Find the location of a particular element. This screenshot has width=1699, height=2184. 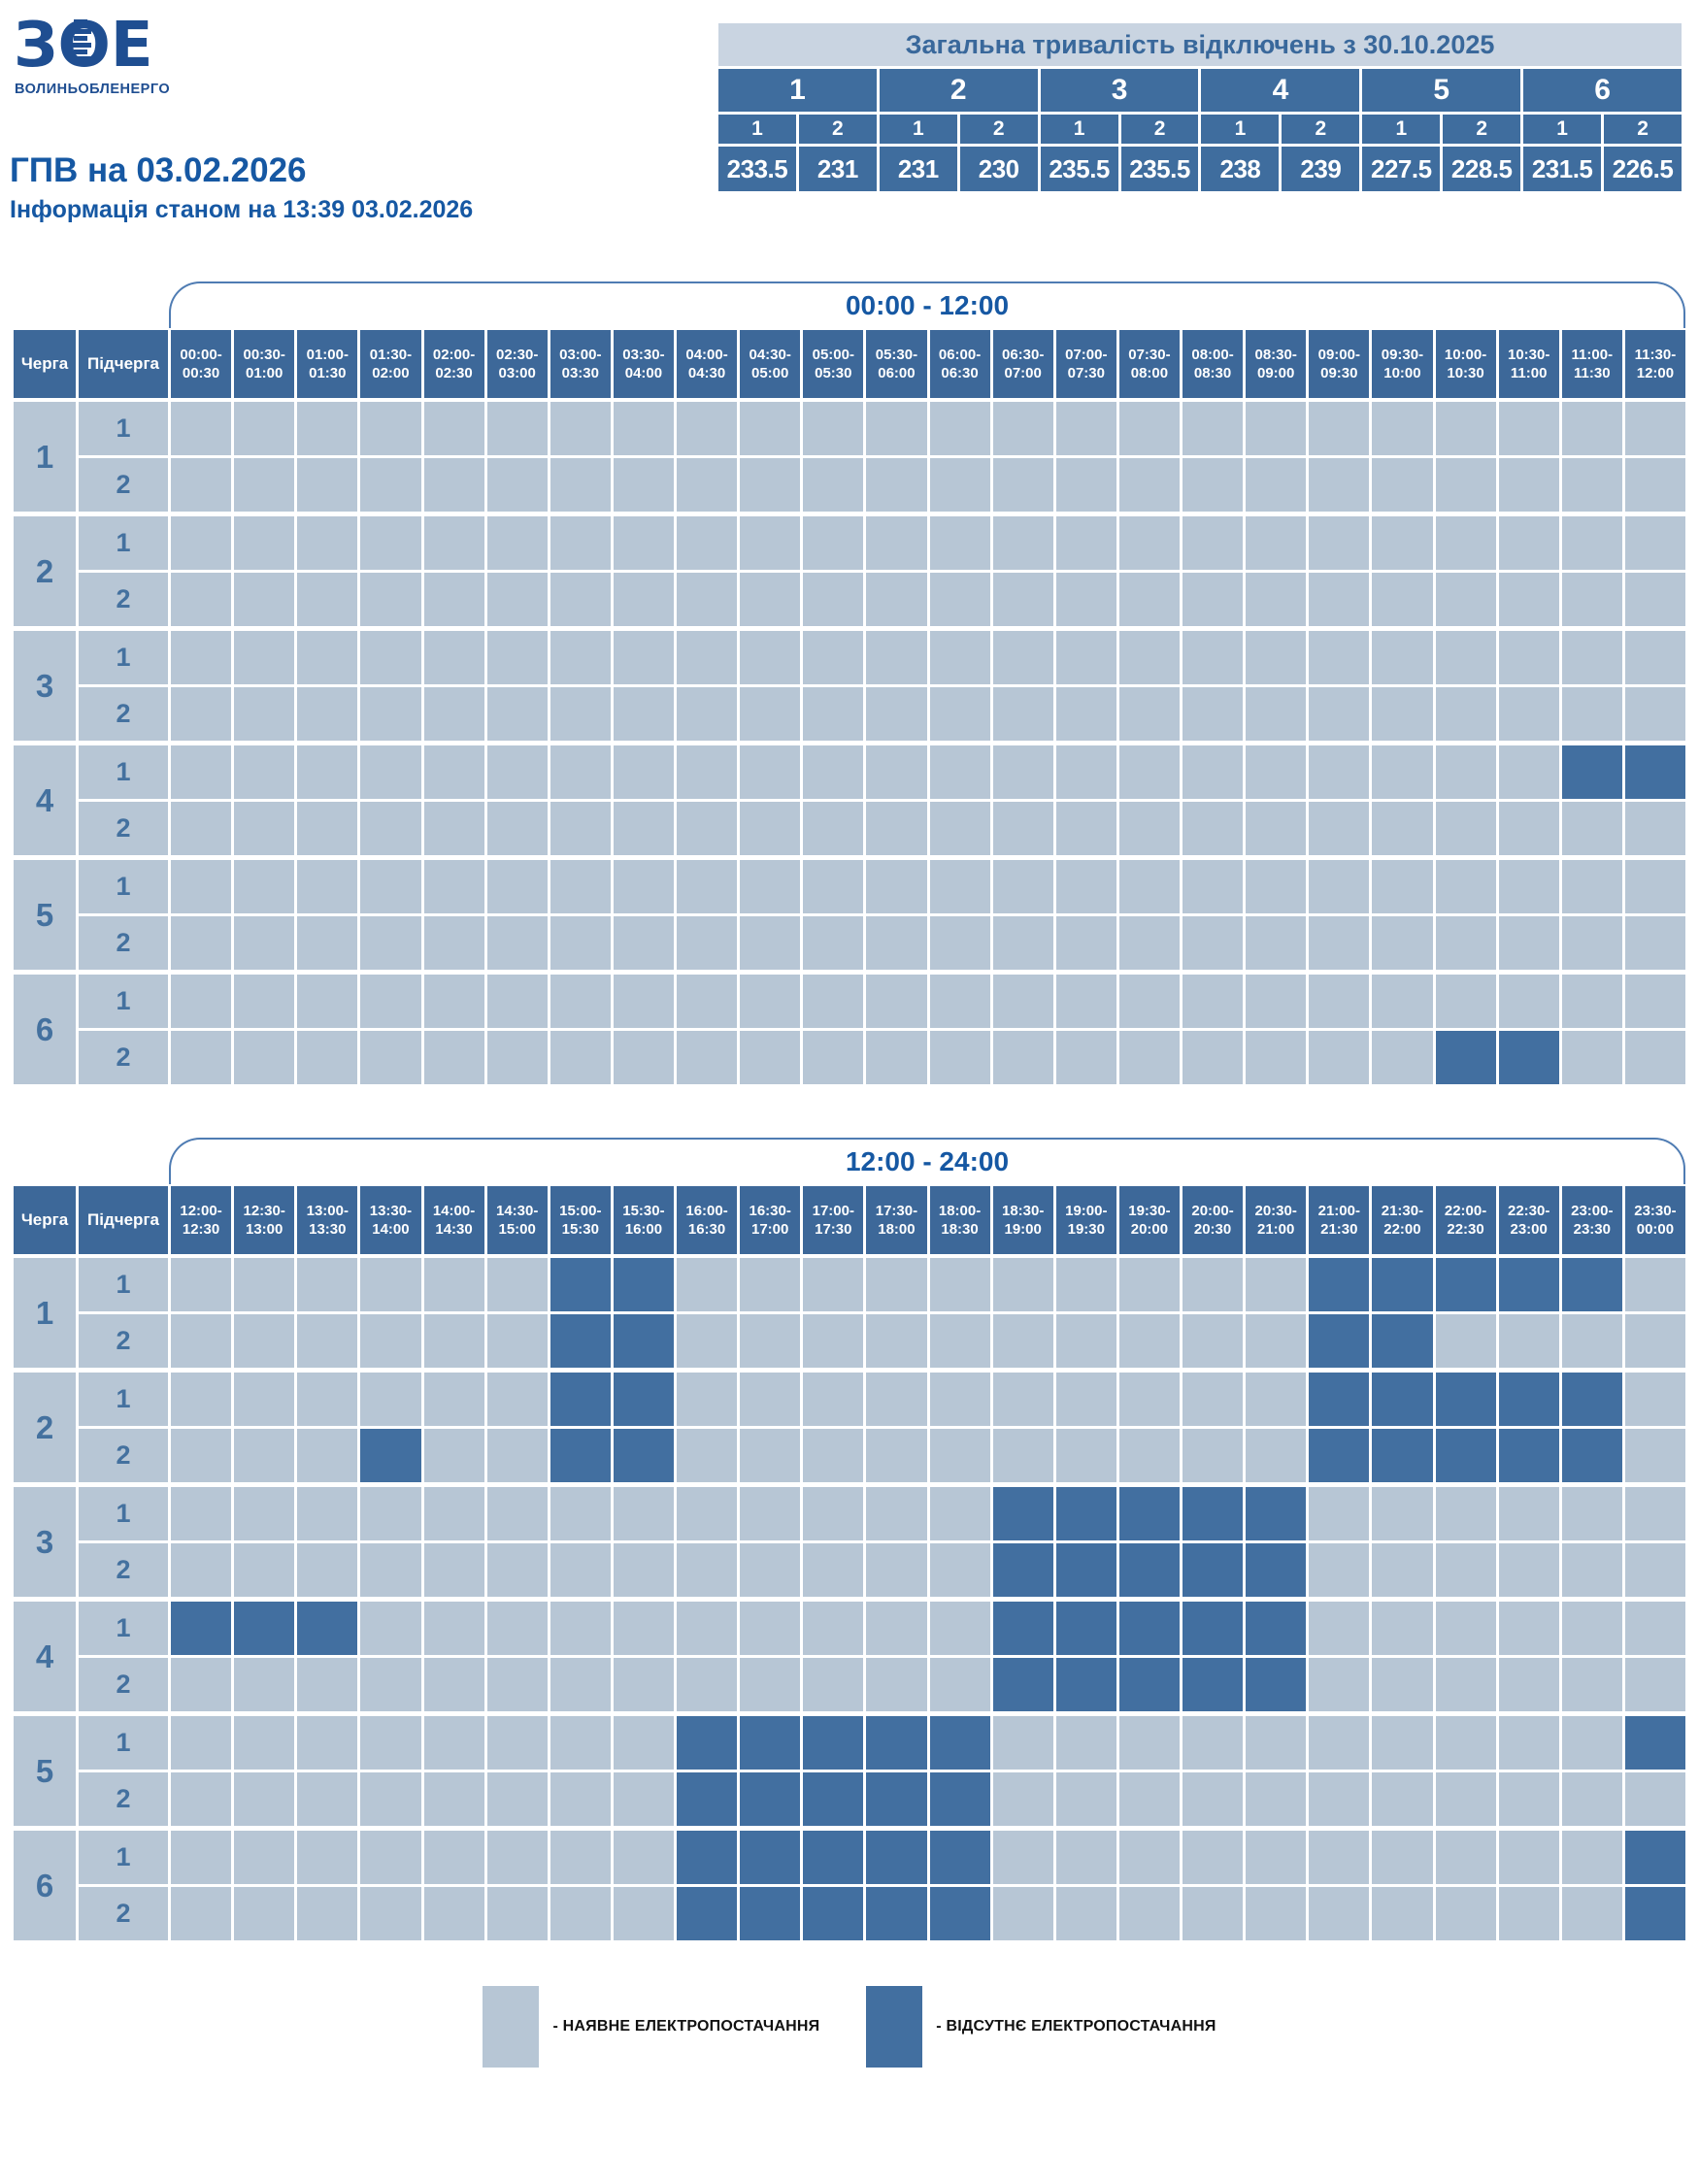

queue-label: 5 is located at coordinates (45, 915).